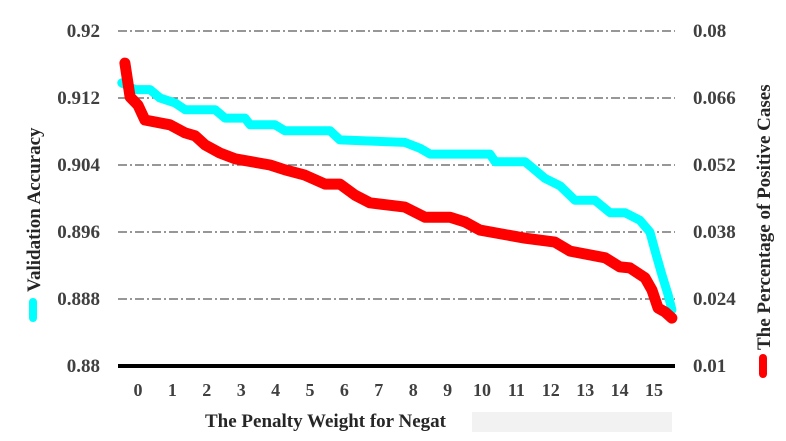  I want to click on x-tick-label: 14, so click(620, 390).